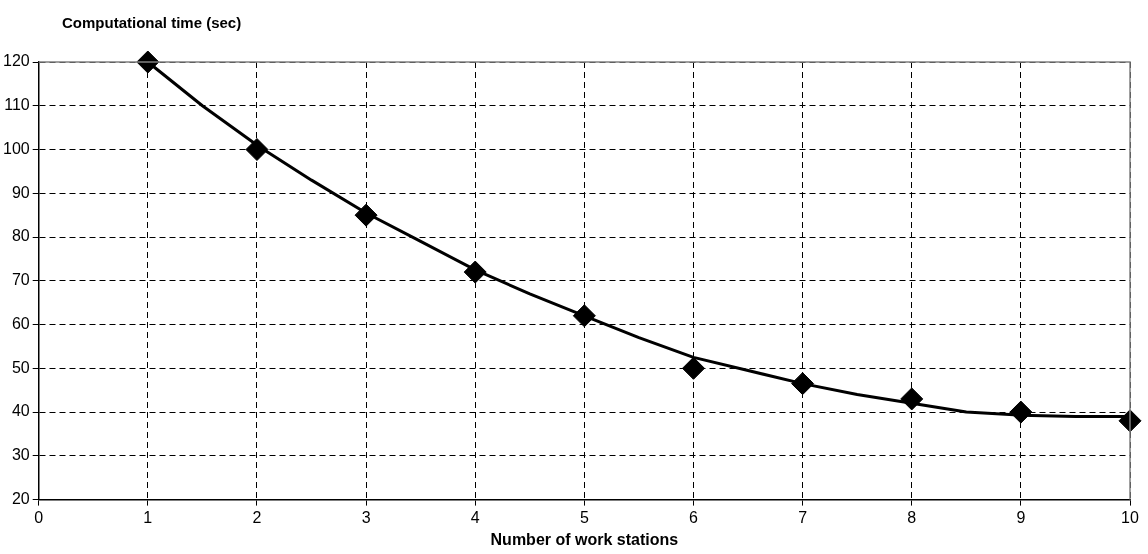  Describe the element at coordinates (39, 517) in the screenshot. I see `x-tick-label: 0` at that location.